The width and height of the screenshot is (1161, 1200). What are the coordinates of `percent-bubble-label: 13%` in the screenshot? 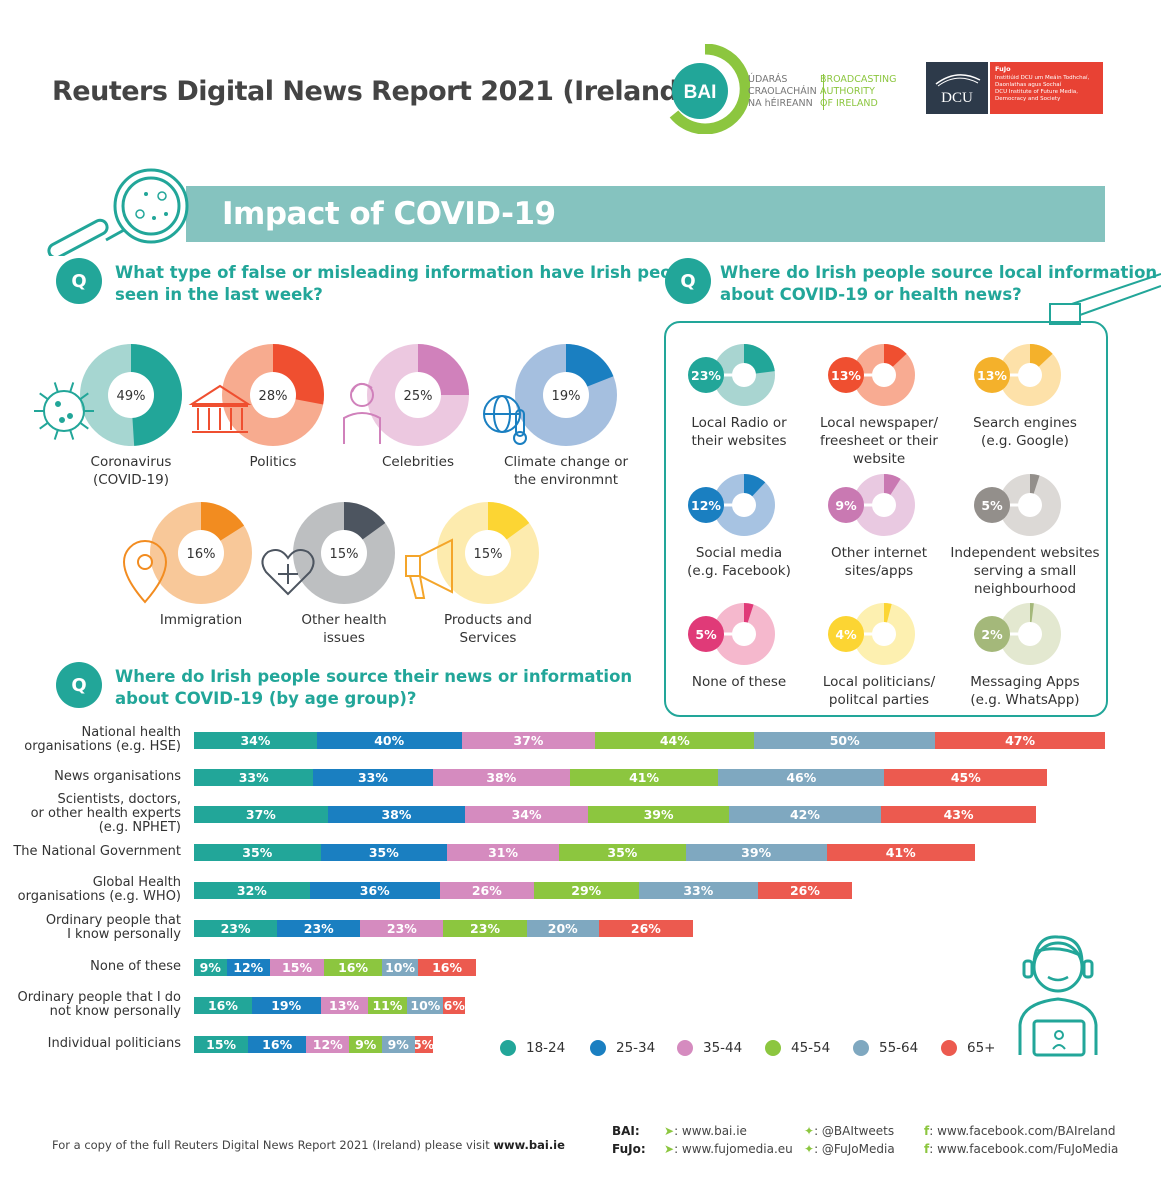 It's located at (992, 375).